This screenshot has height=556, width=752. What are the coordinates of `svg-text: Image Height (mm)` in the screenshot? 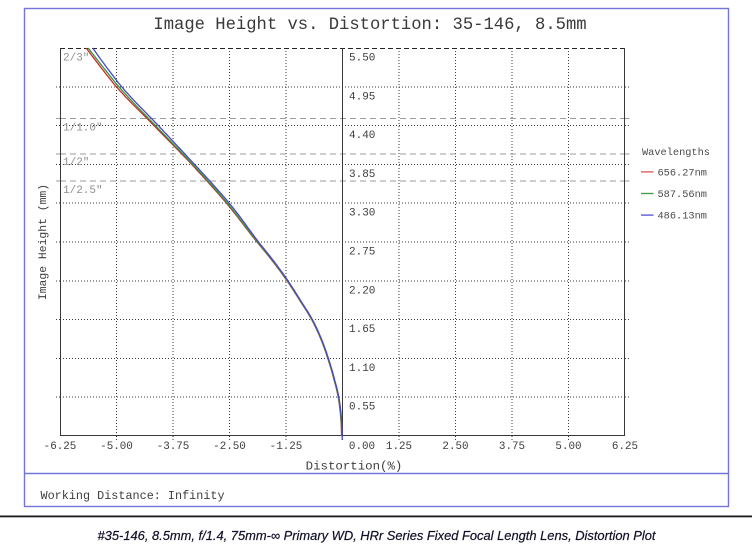 It's located at (44, 242).